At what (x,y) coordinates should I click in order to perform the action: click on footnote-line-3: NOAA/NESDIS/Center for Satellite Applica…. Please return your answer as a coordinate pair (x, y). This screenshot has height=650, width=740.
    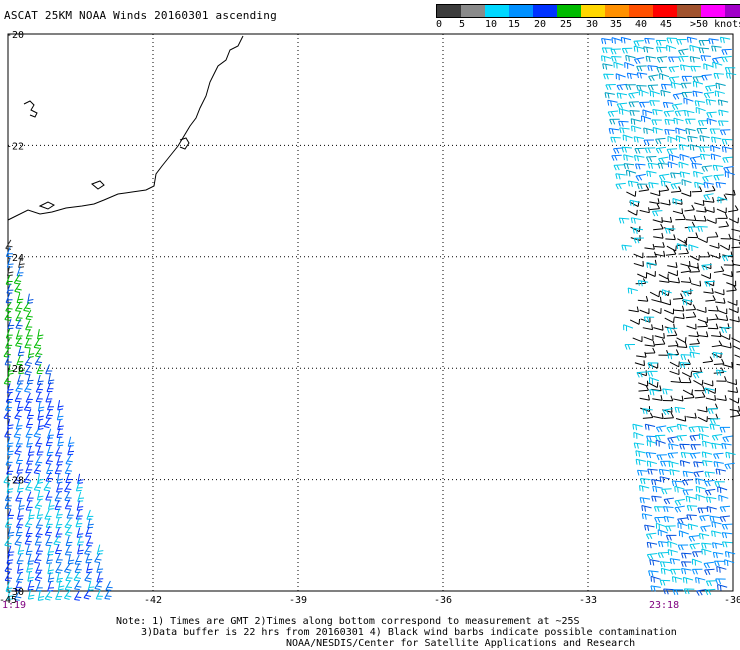
    Looking at the image, I should click on (461, 643).